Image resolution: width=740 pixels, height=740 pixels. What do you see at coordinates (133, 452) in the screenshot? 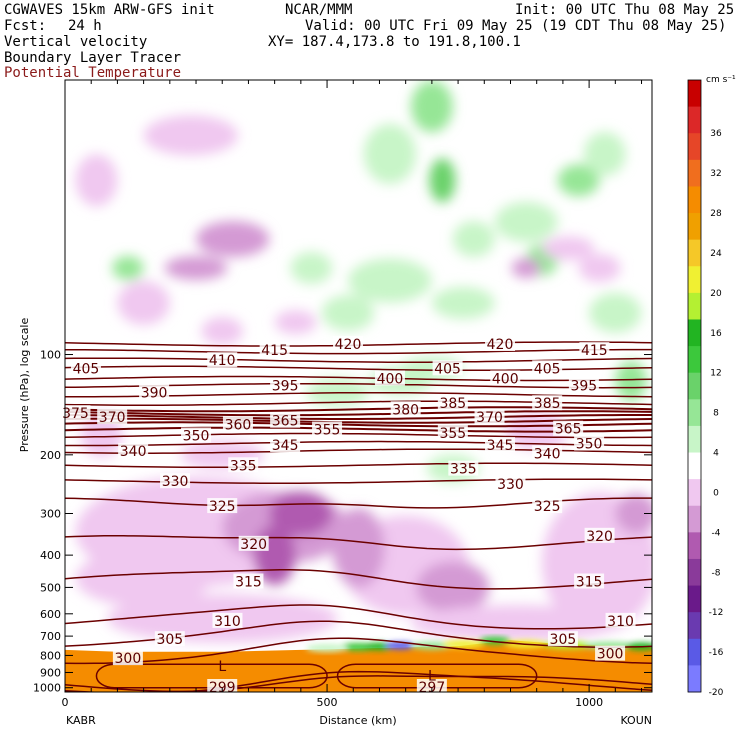
I see `theta-label: 340` at bounding box center [133, 452].